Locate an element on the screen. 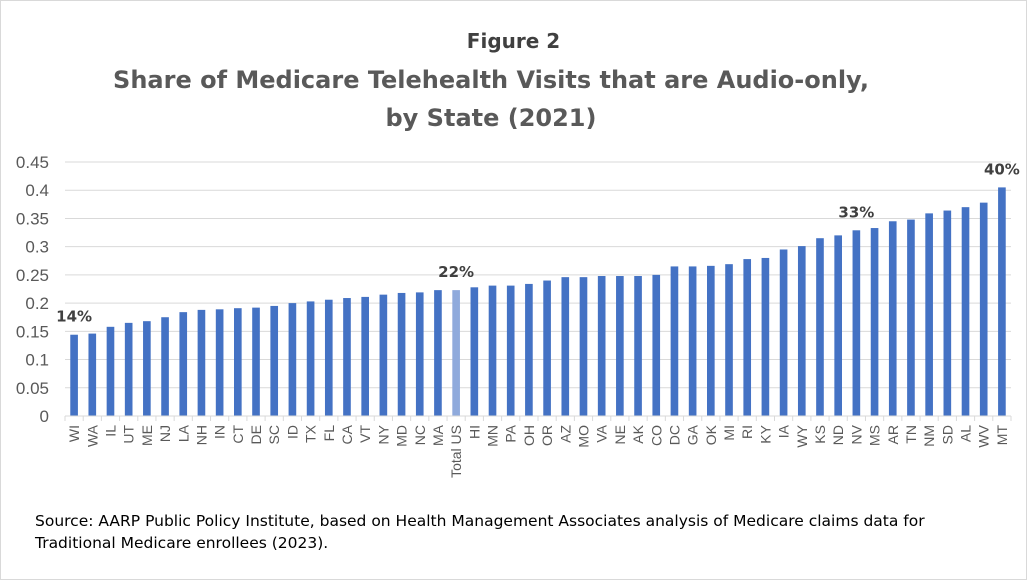  bar-wy is located at coordinates (801, 331).